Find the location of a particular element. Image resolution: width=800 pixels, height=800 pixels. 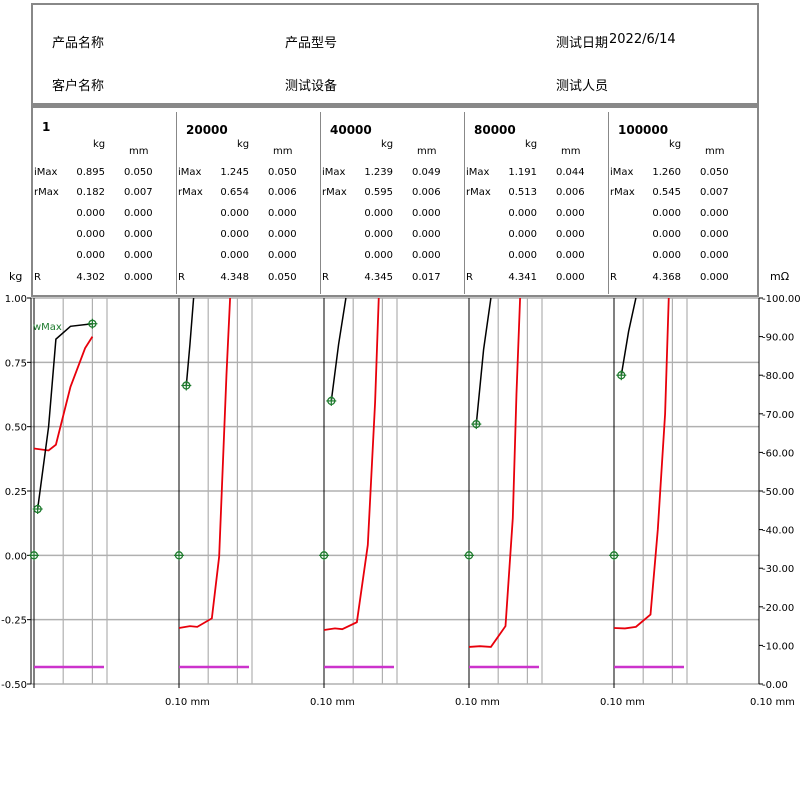

tester-label: 测试人员 is located at coordinates (582, 86).